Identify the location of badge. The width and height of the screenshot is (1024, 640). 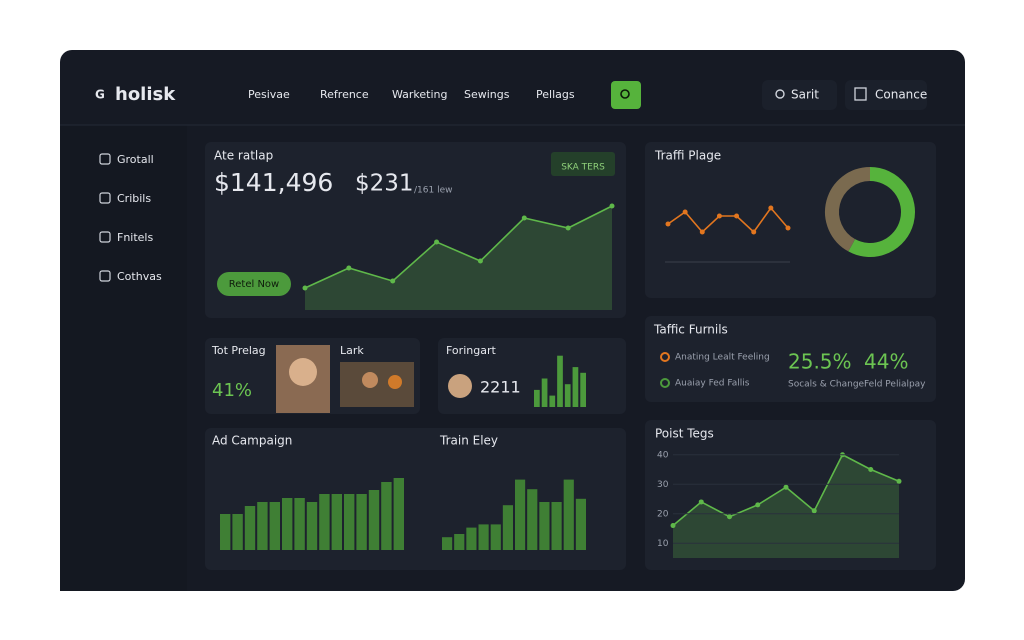
(583, 164).